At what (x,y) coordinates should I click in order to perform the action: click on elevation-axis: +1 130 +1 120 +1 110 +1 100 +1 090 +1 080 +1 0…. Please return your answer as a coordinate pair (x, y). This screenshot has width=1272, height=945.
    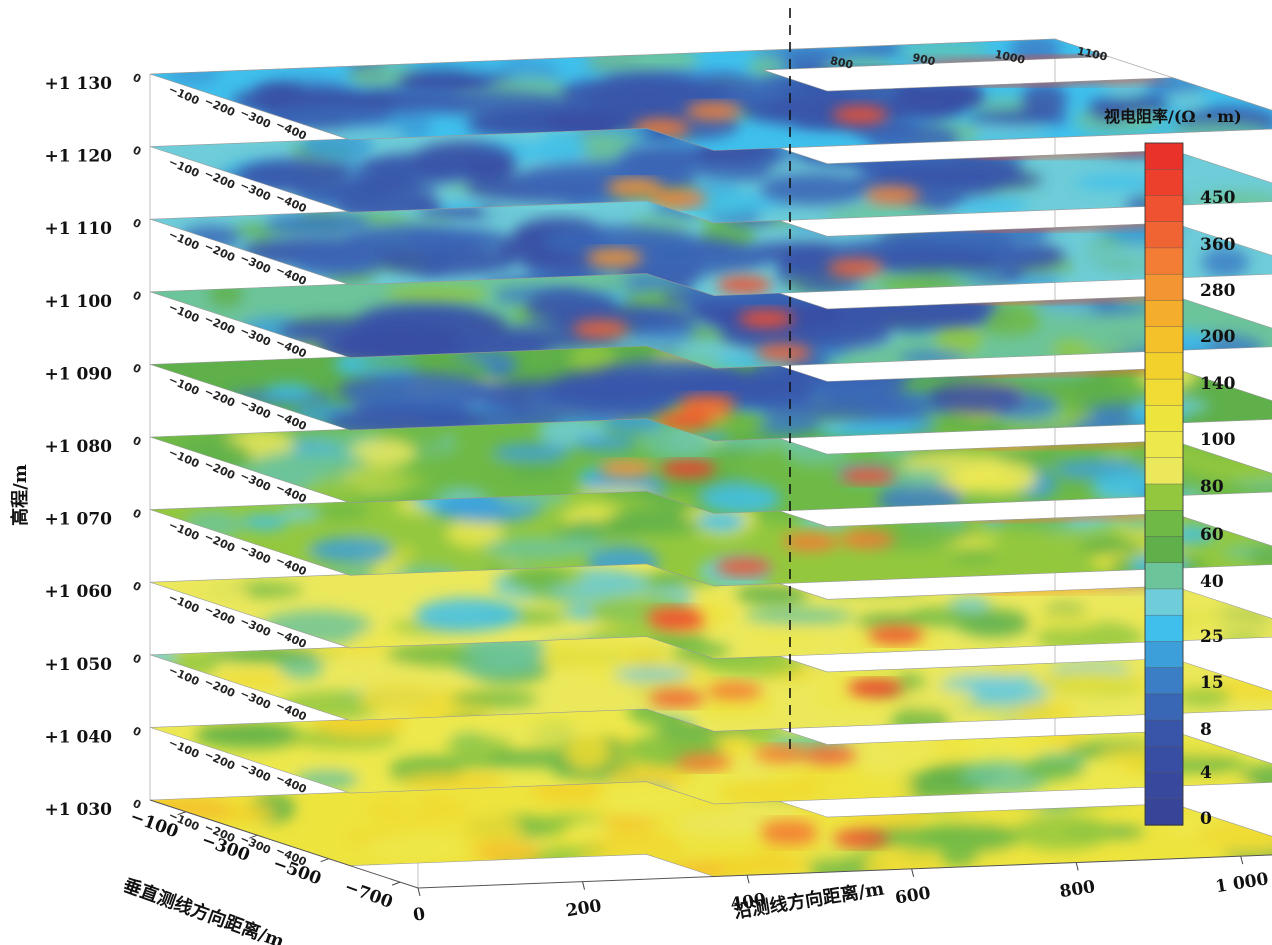
    Looking at the image, I should click on (79, 447).